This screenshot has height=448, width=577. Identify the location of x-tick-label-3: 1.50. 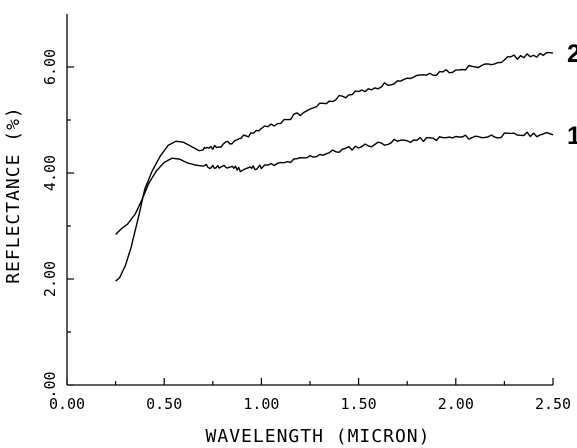
(359, 404).